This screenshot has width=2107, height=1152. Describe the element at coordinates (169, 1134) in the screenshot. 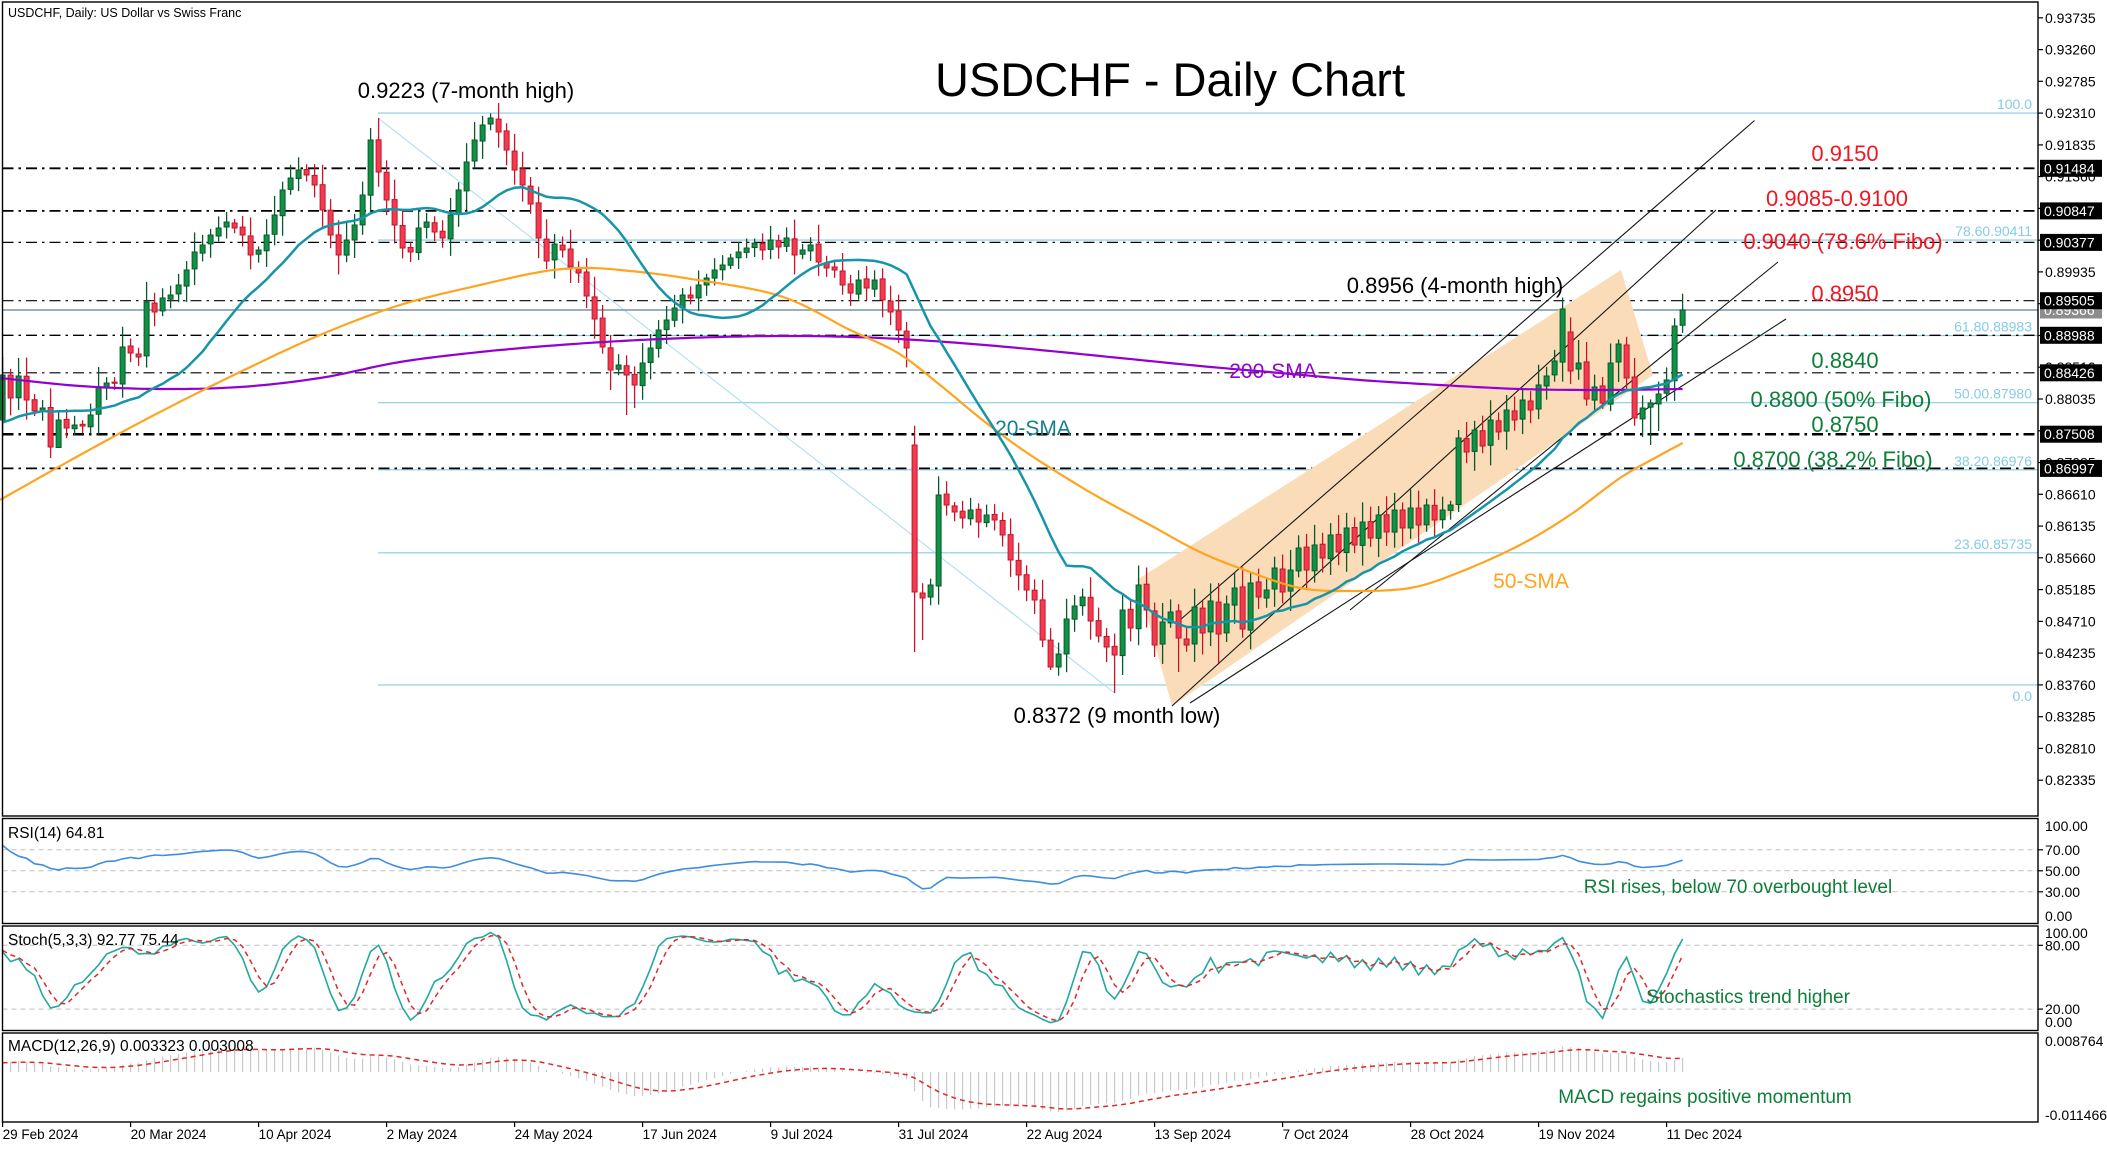

I see `svg-text: 20 Mar 2024` at that location.